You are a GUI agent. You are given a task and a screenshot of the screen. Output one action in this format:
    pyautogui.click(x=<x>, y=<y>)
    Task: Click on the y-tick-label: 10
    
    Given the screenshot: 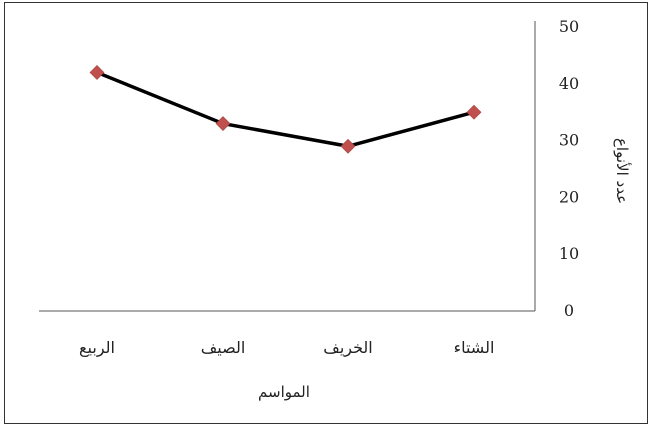 What is the action you would take?
    pyautogui.click(x=569, y=253)
    